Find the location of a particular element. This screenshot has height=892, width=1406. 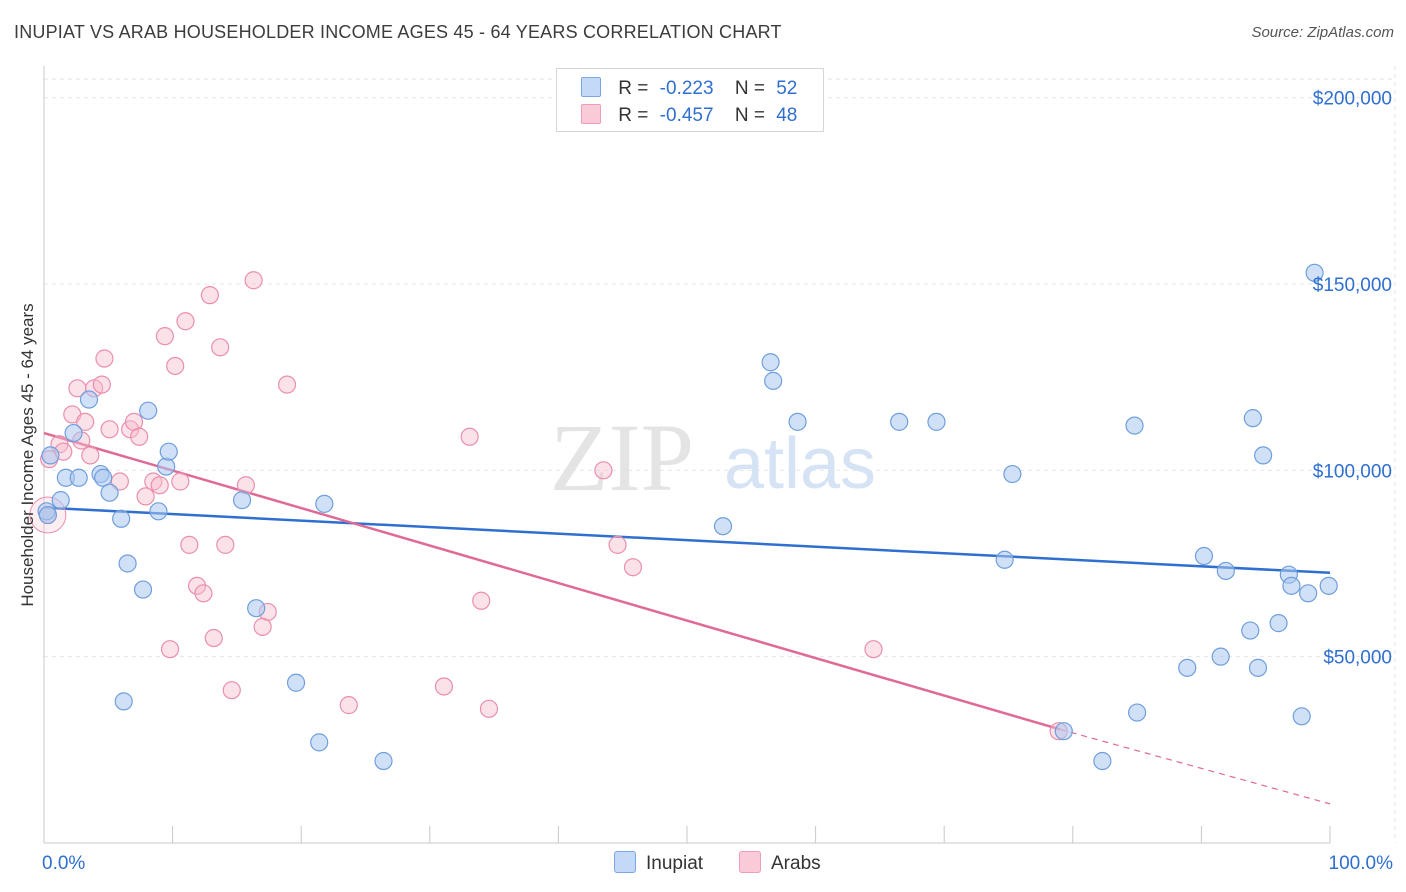

inupiat-legend-swatch is located at coordinates (625, 862).